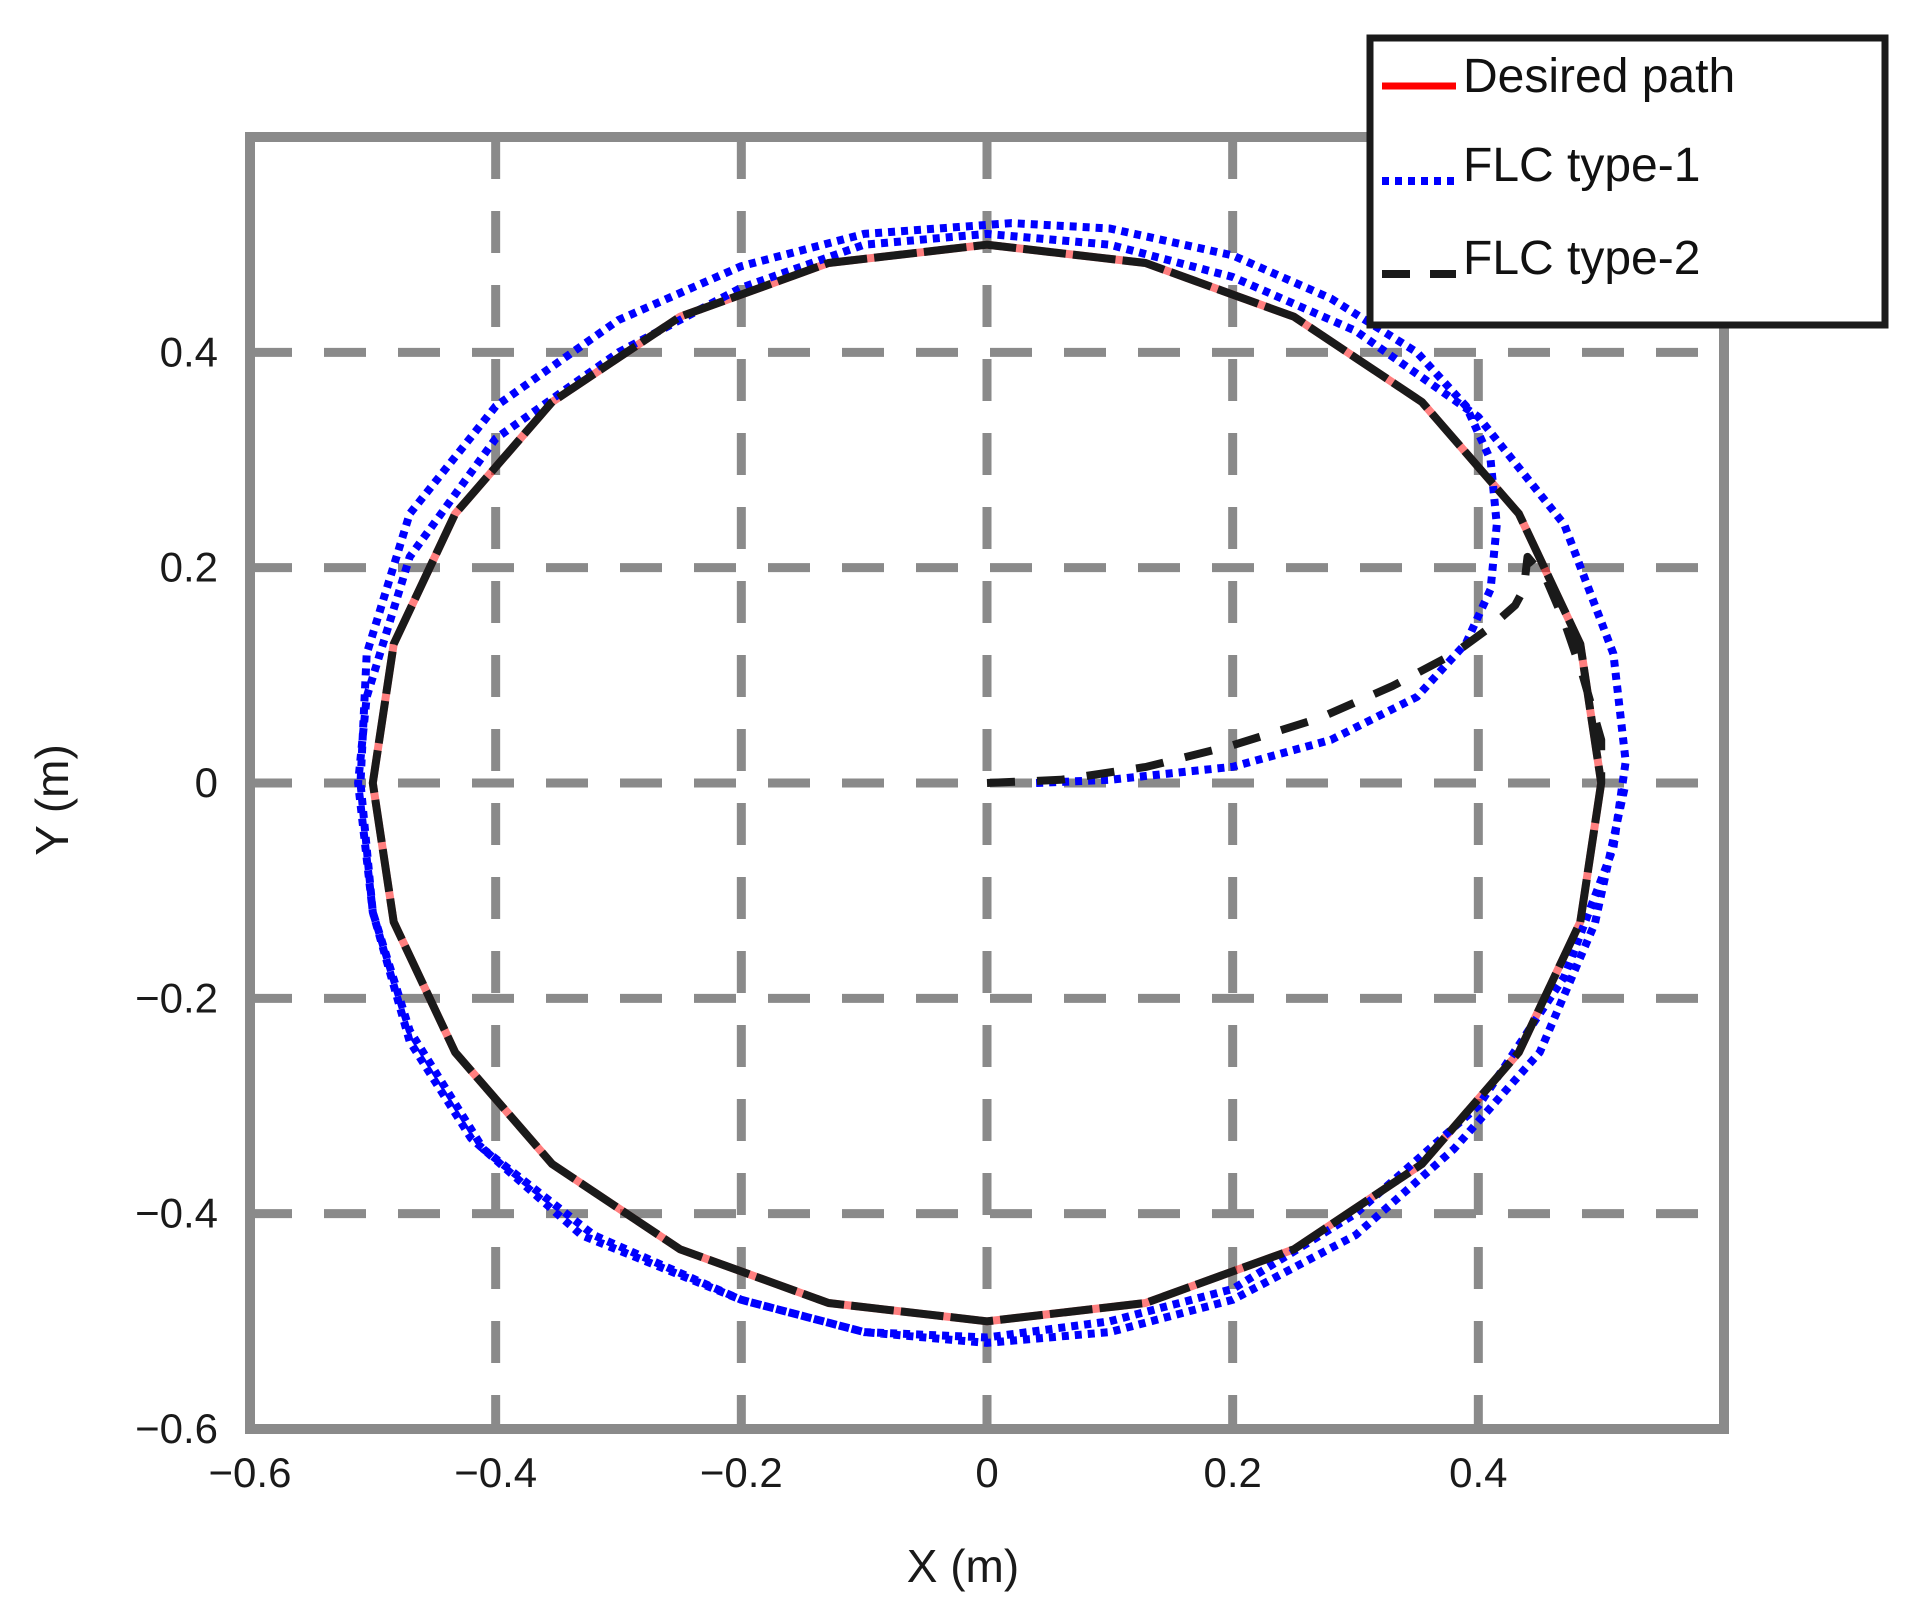  Describe the element at coordinates (741, 1472) in the screenshot. I see `x-tick-label-2: −0.2` at that location.